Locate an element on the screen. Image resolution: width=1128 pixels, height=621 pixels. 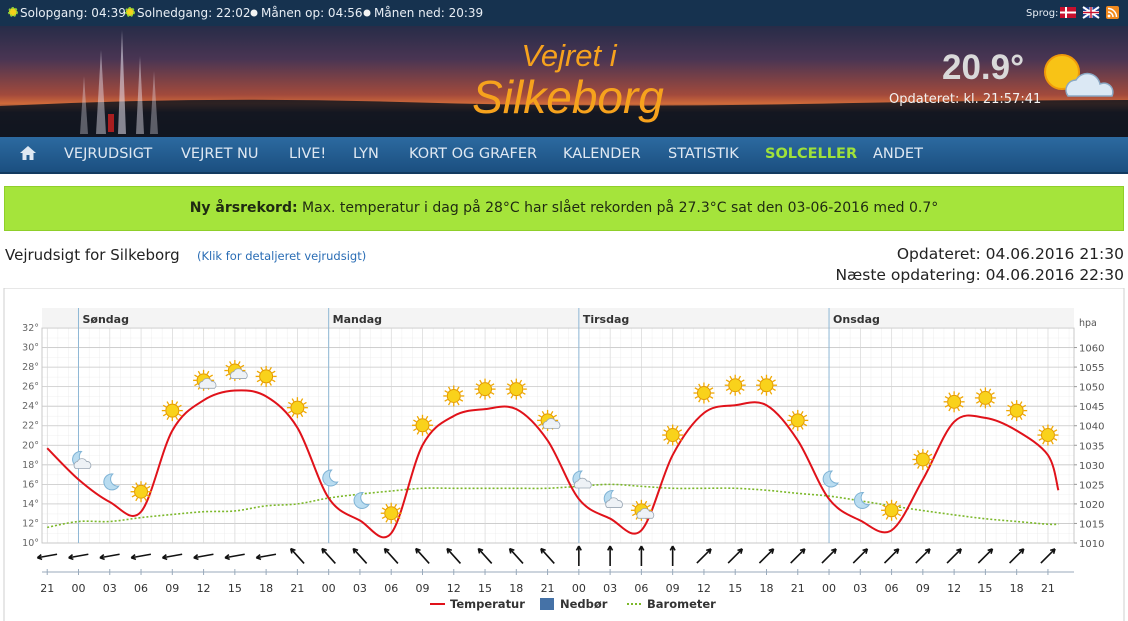
flag-uk is located at coordinates (1091, 12).